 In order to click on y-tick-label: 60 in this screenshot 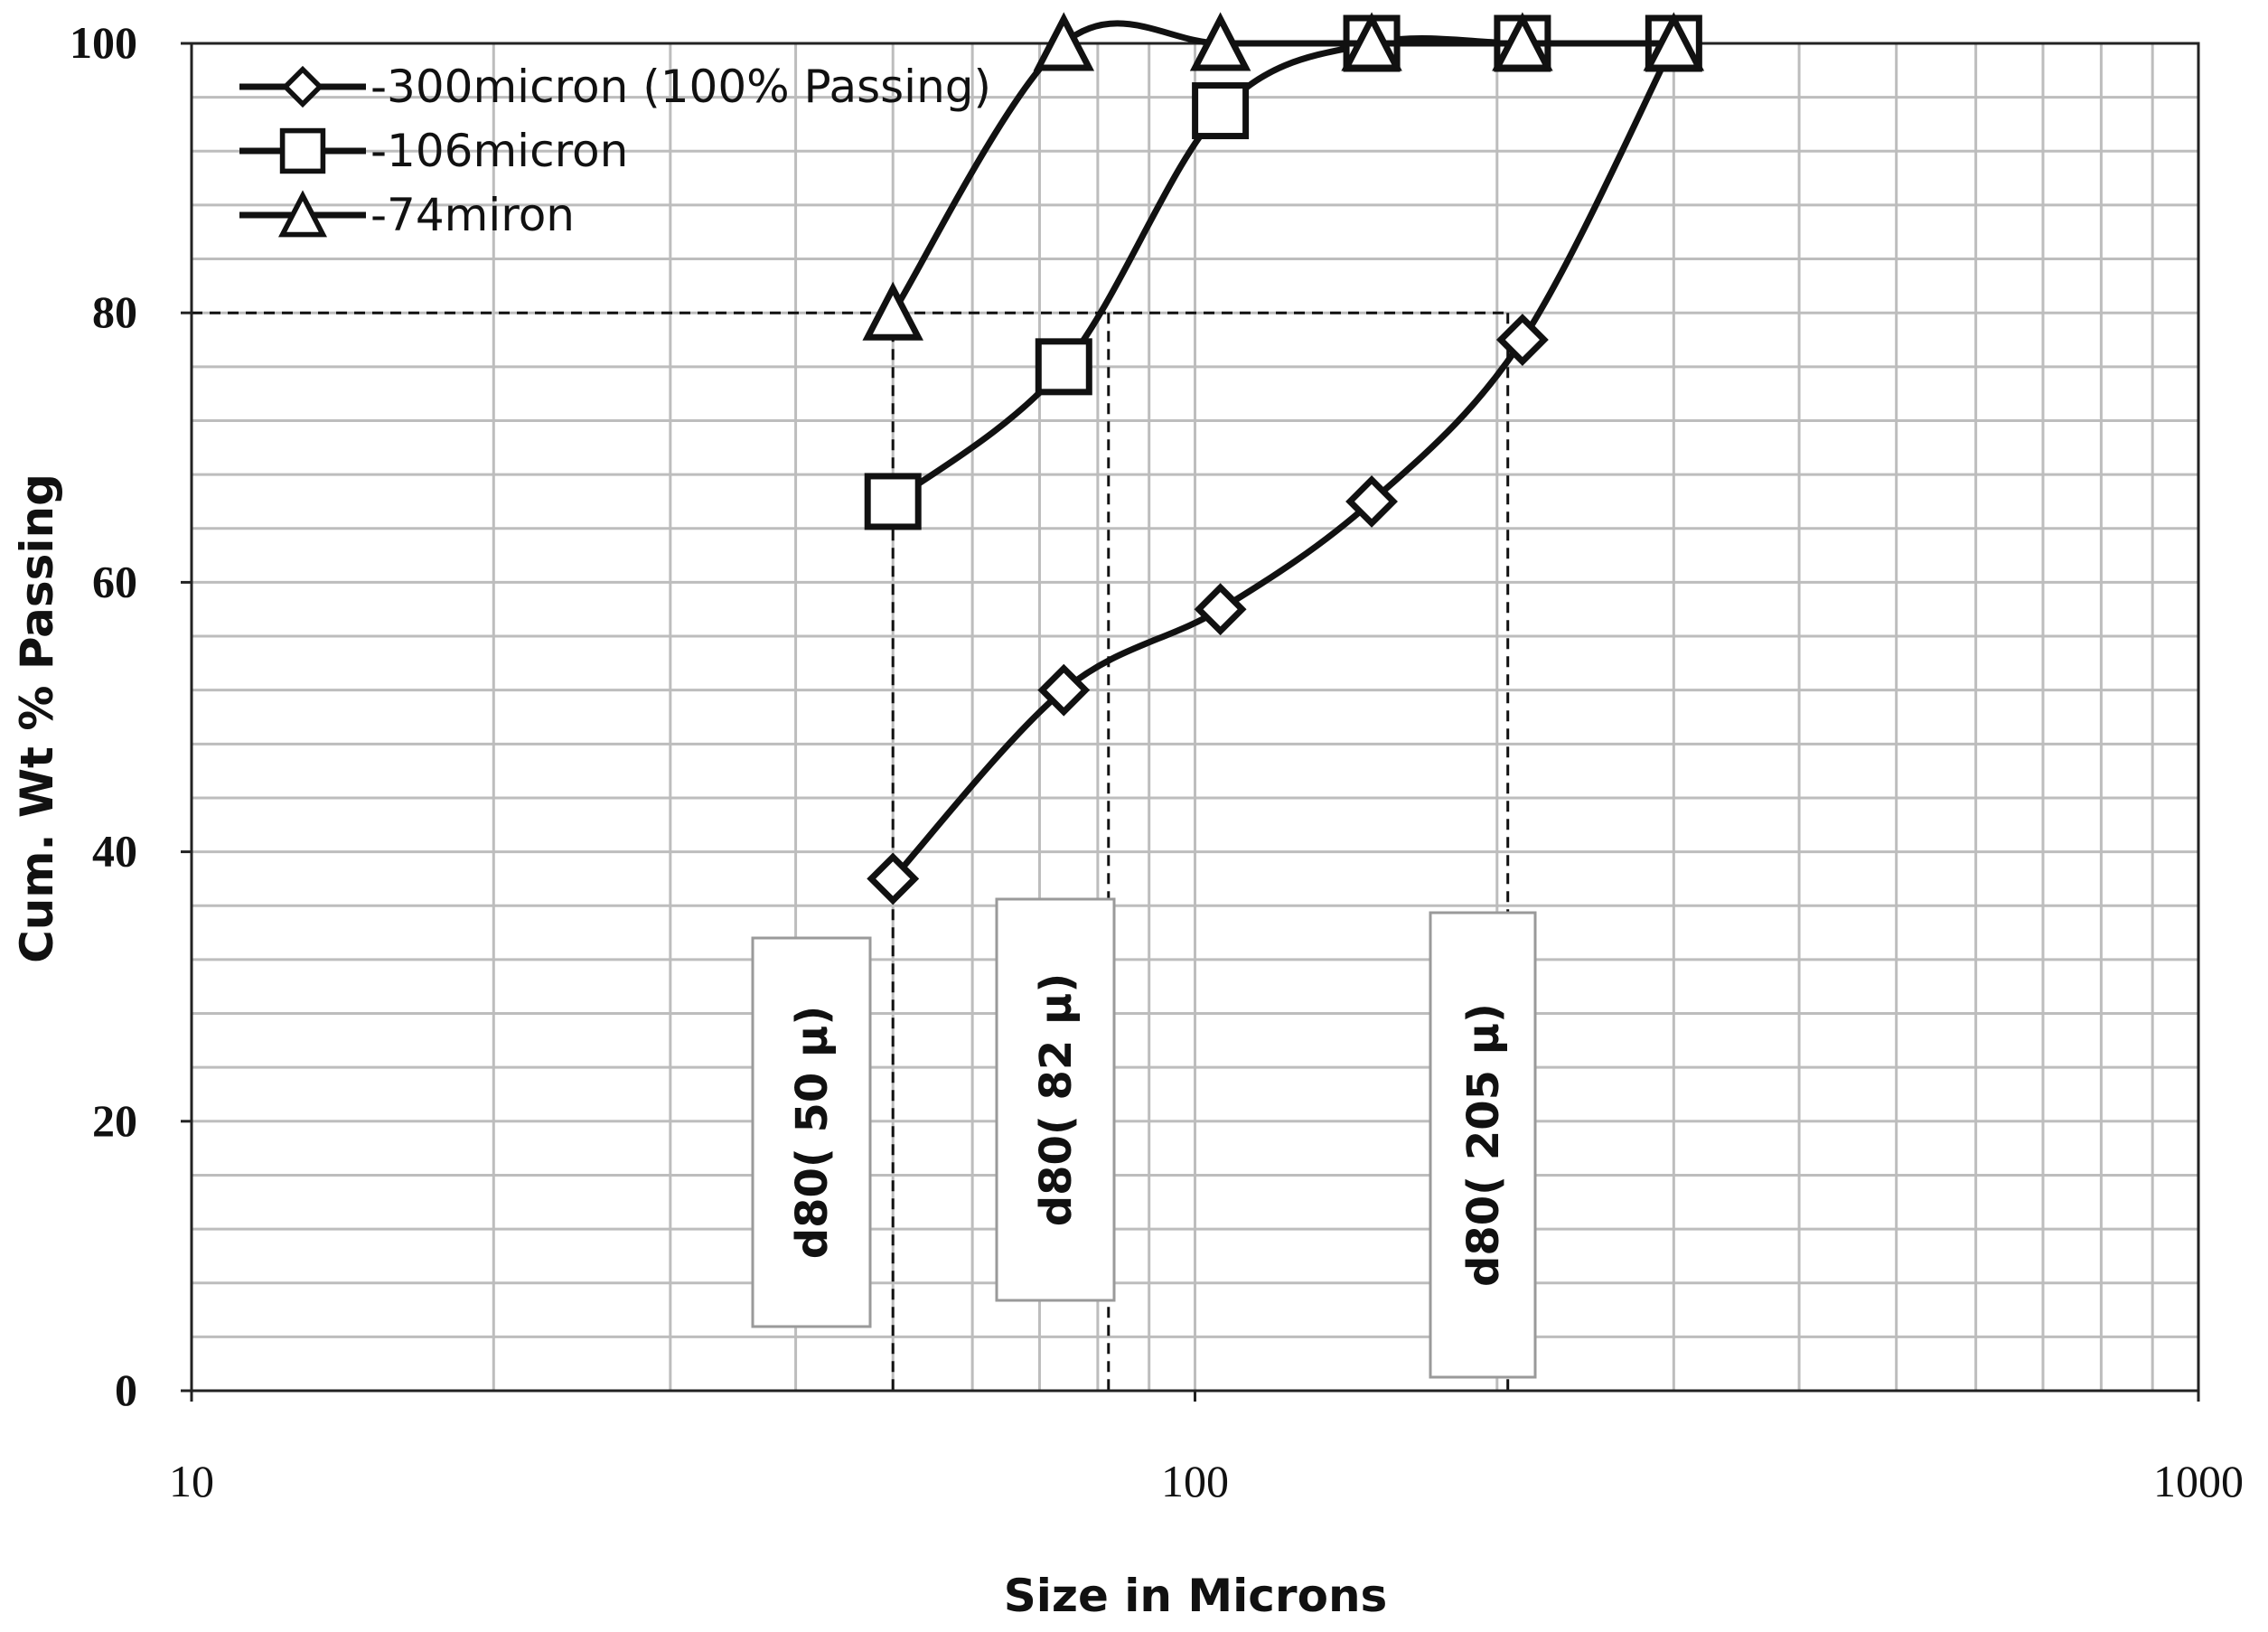, I will do `click(114, 581)`.